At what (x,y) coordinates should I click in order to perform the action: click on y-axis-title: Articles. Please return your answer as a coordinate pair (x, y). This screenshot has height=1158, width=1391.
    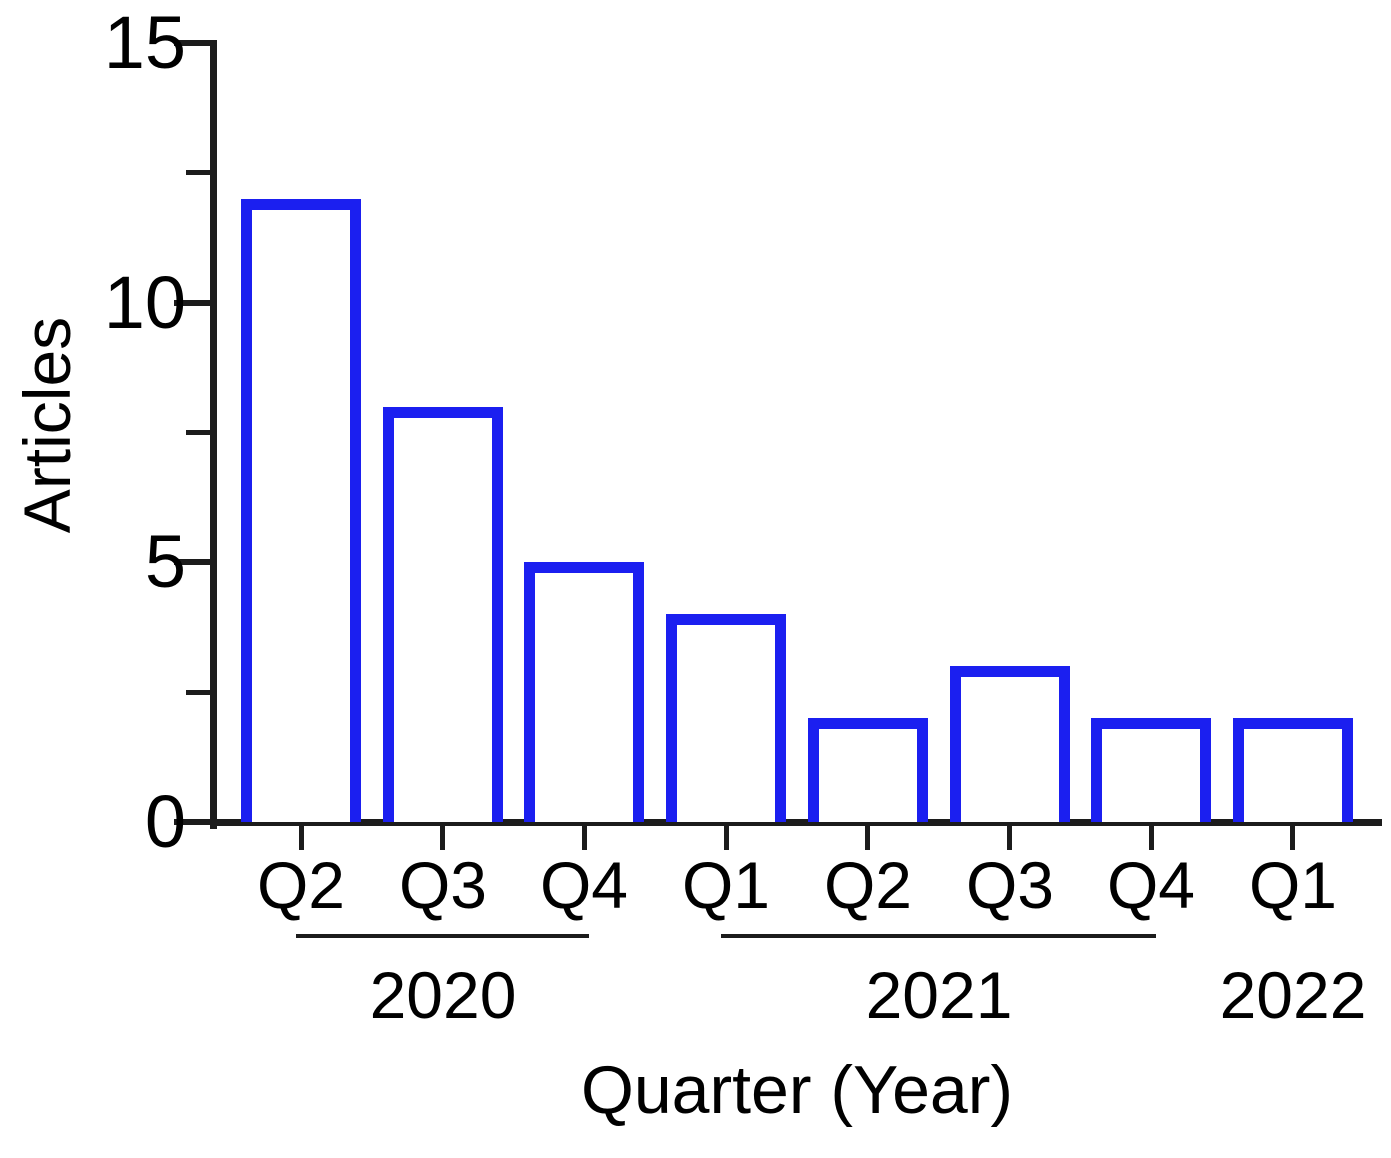
    Looking at the image, I should click on (47, 425).